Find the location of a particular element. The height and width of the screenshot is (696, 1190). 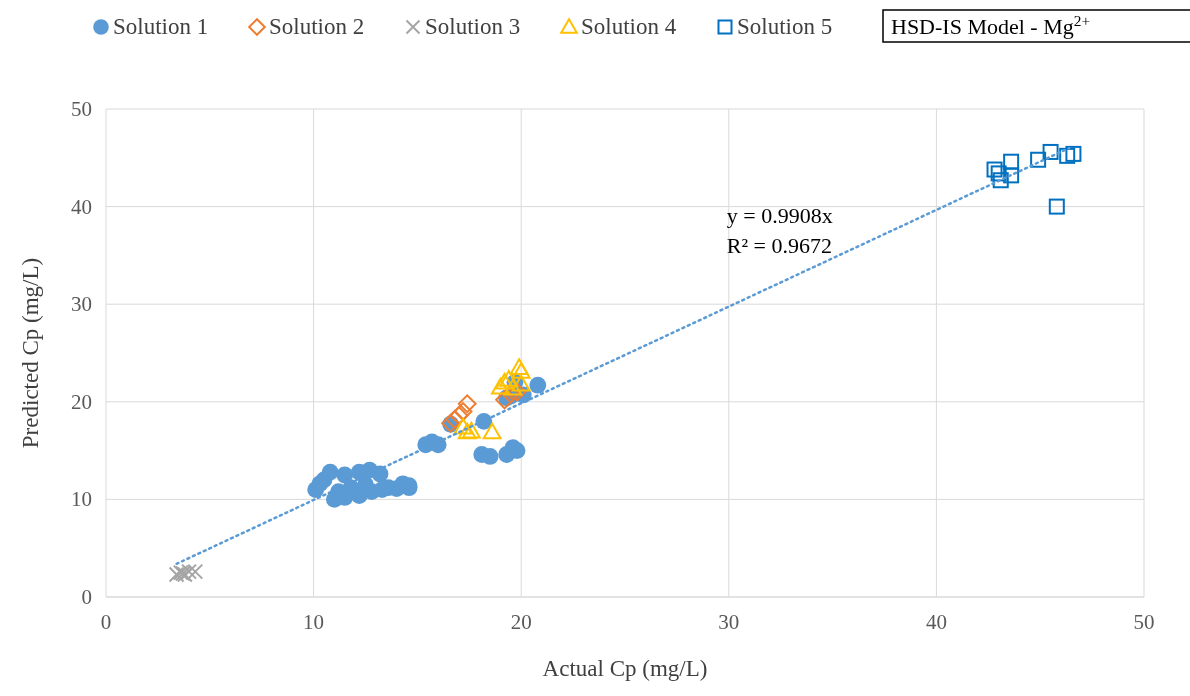

legend-label: Solution 2 is located at coordinates (317, 26).